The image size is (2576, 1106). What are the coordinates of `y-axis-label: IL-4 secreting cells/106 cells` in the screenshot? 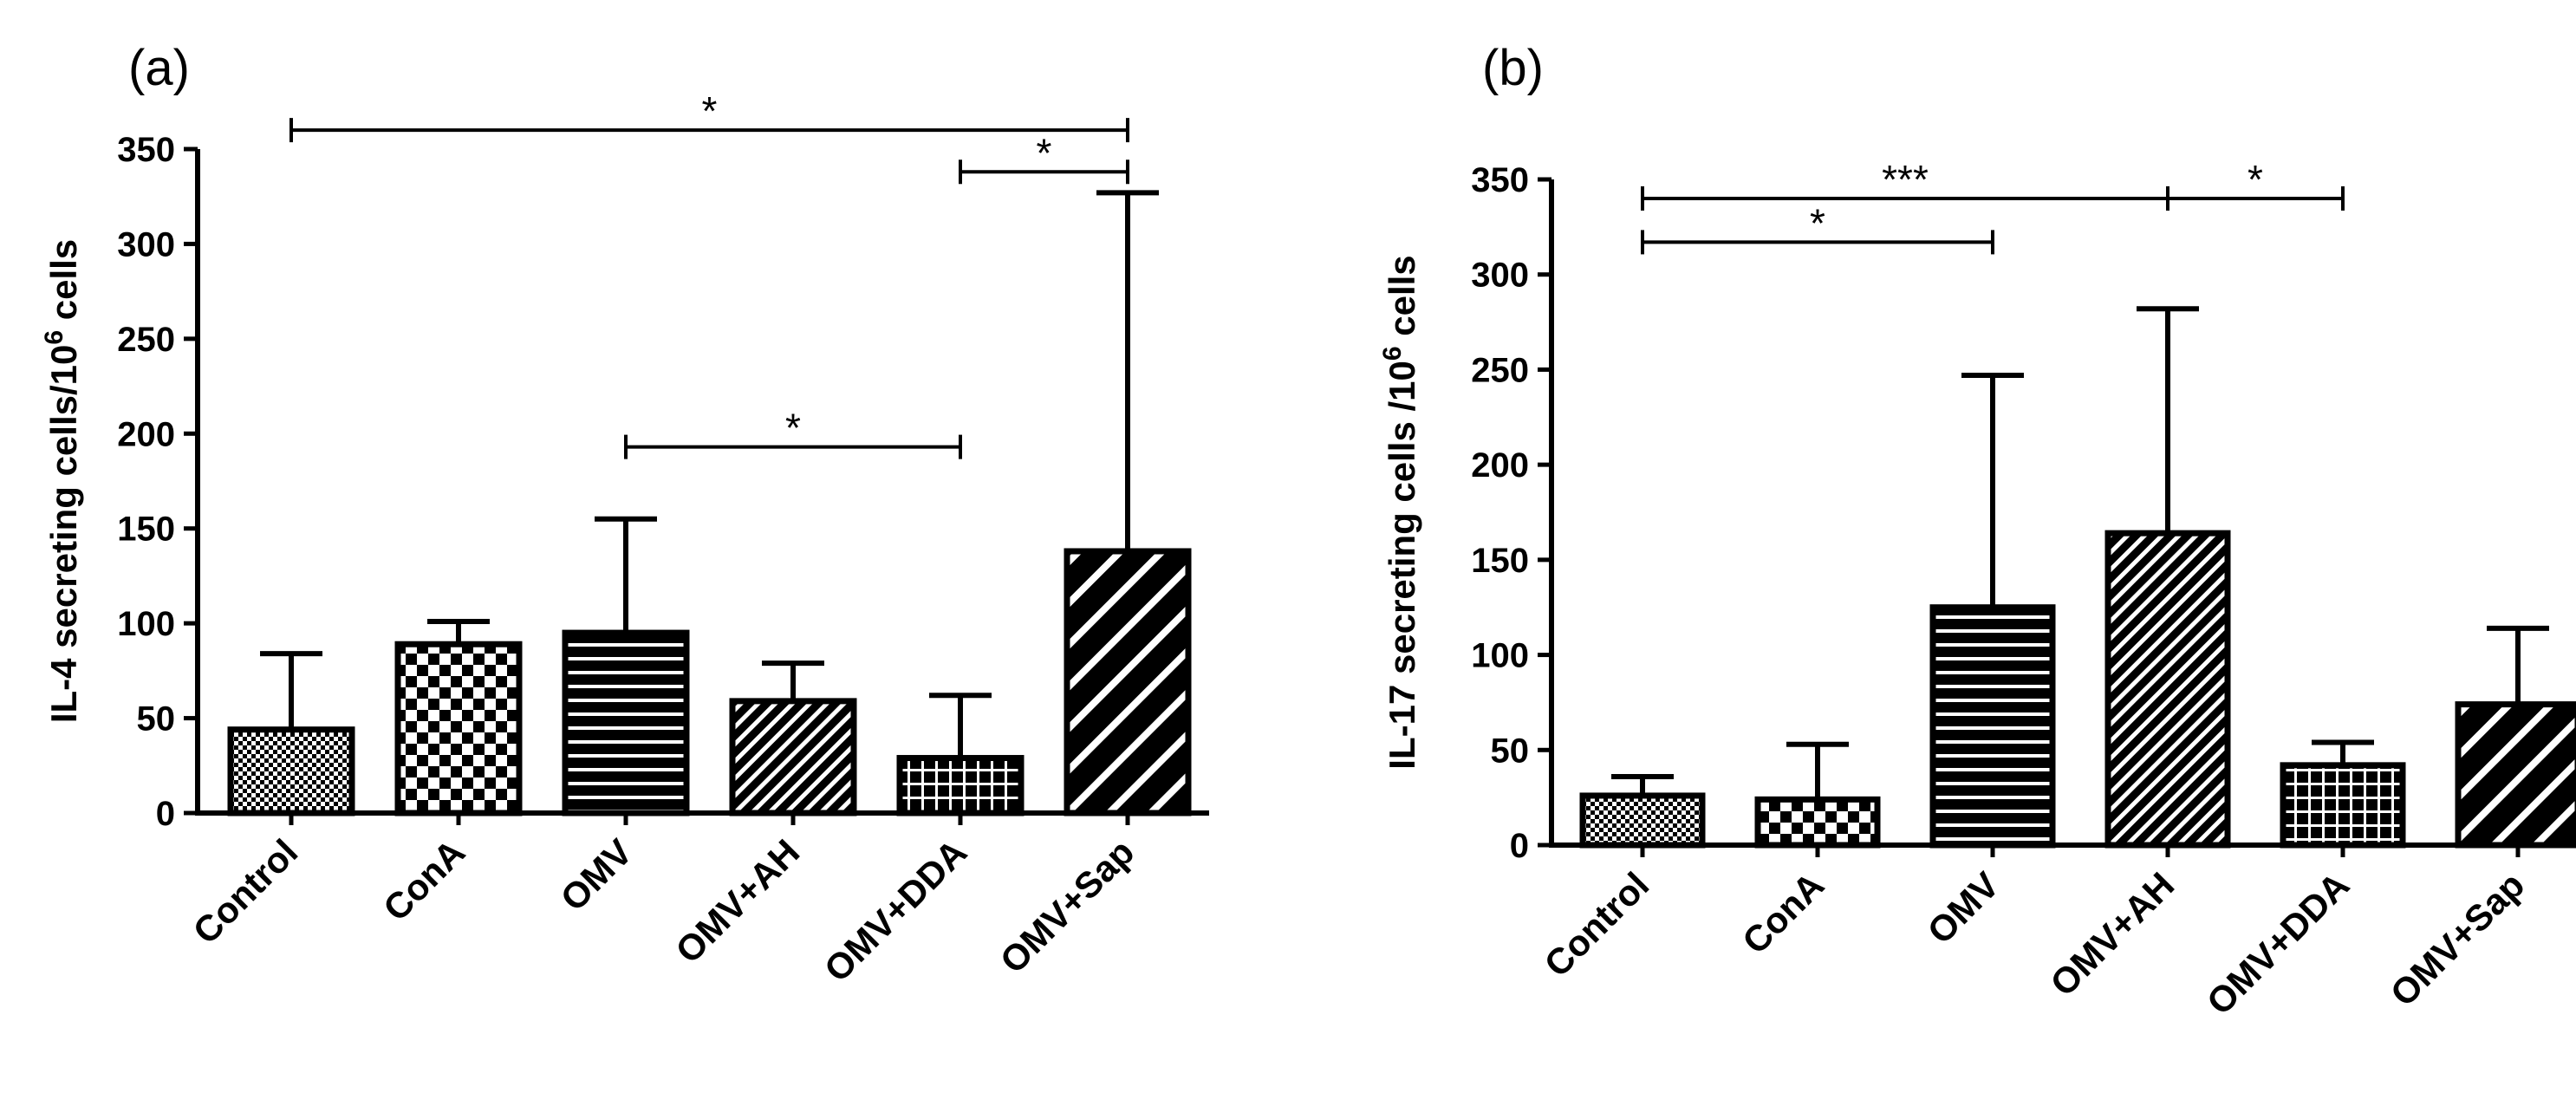 It's located at (62, 481).